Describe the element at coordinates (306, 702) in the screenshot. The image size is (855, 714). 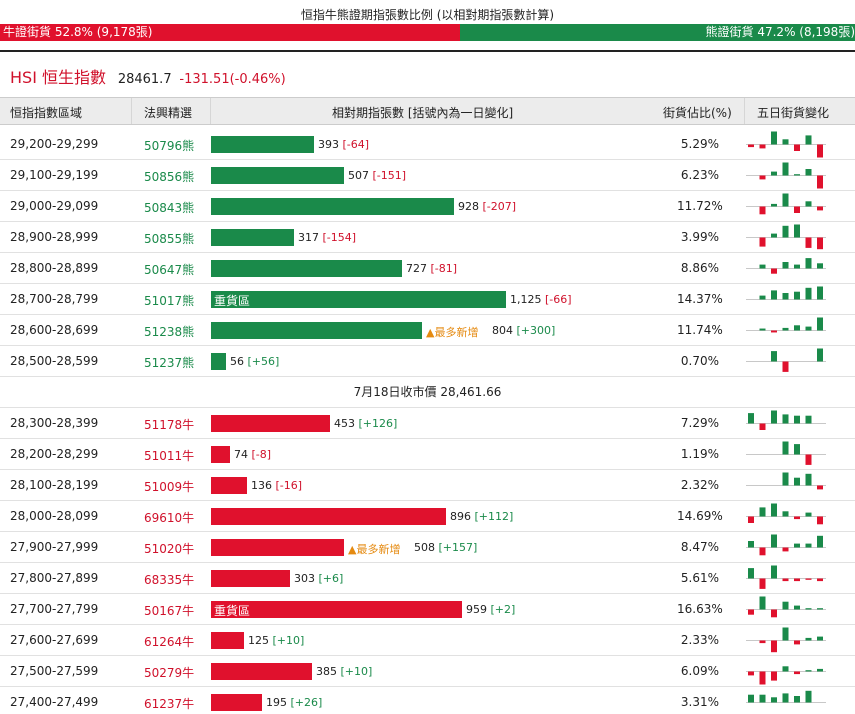
I see `contracts-change: [+26]` at that location.